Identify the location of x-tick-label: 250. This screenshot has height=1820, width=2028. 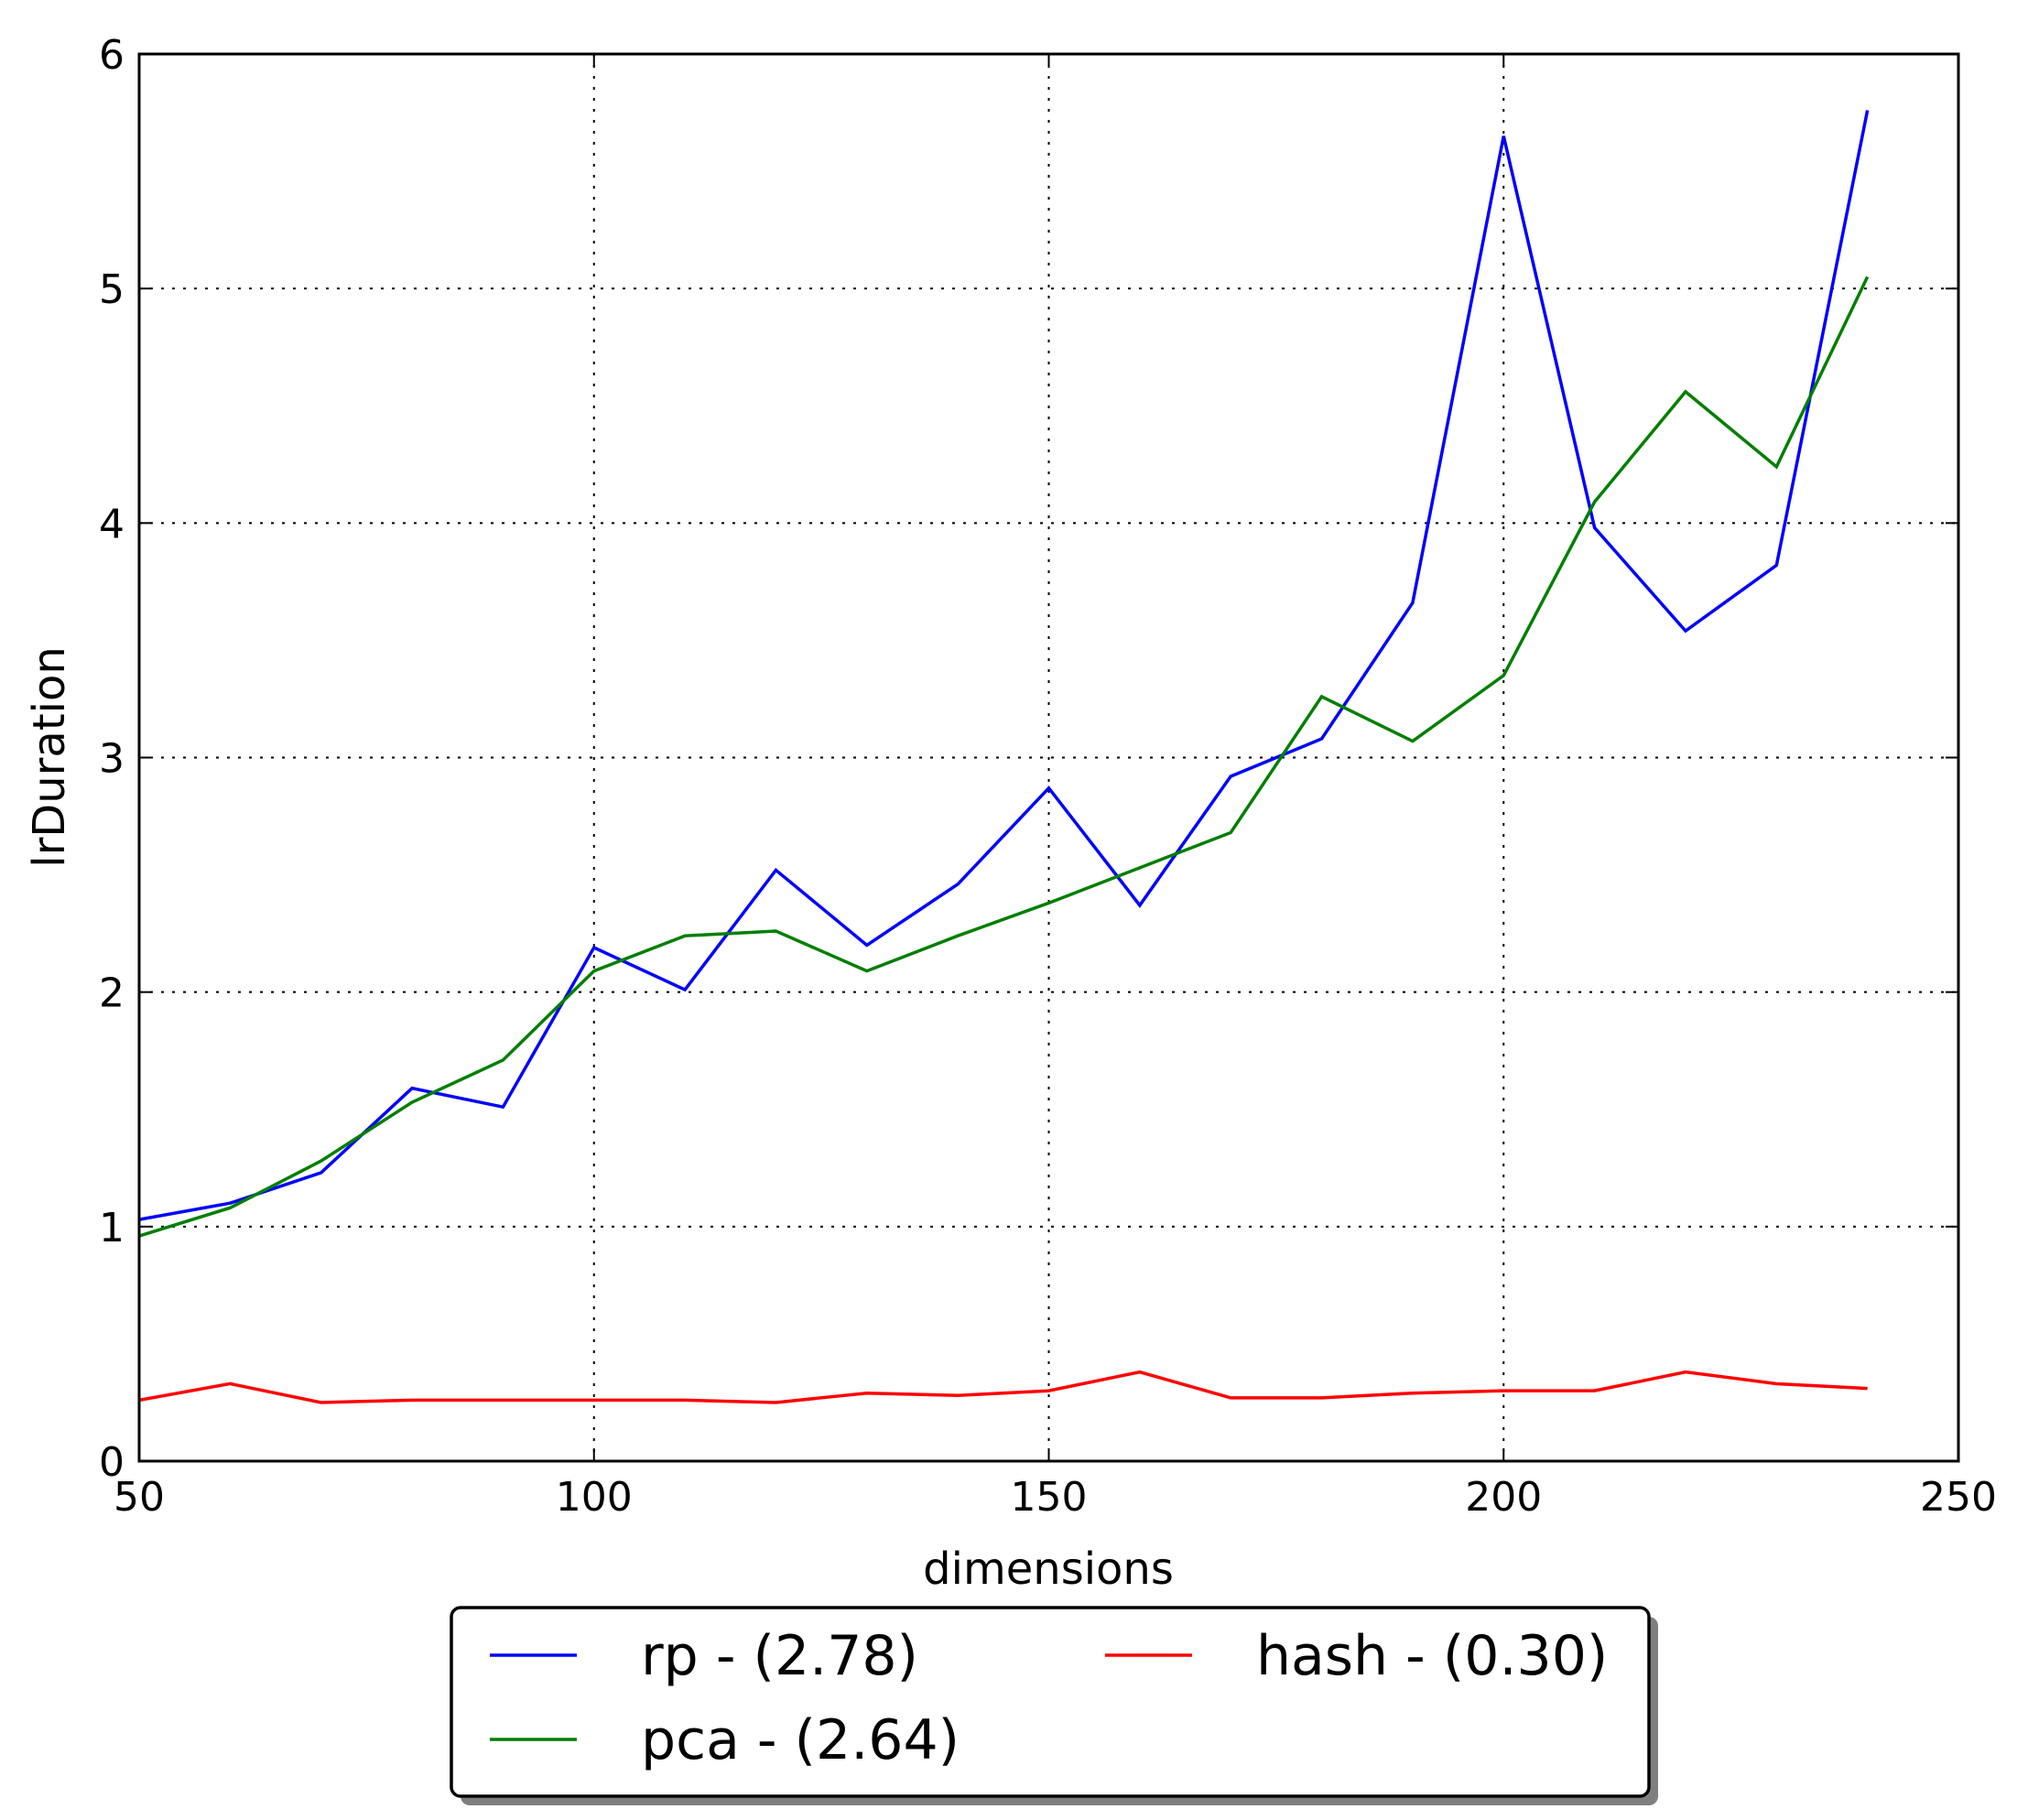
(1959, 1497).